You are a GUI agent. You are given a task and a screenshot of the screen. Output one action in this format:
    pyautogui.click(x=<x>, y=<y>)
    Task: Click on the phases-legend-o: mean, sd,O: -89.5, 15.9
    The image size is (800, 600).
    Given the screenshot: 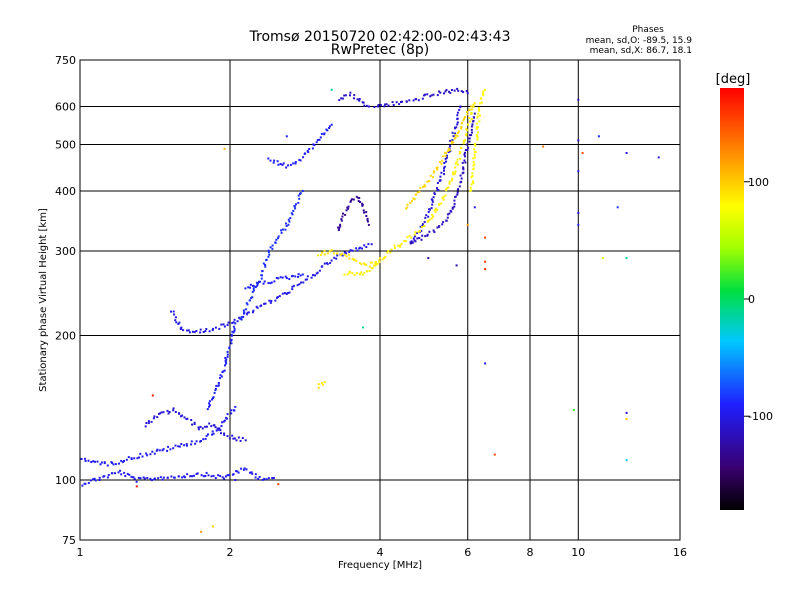 What is the action you would take?
    pyautogui.click(x=639, y=41)
    